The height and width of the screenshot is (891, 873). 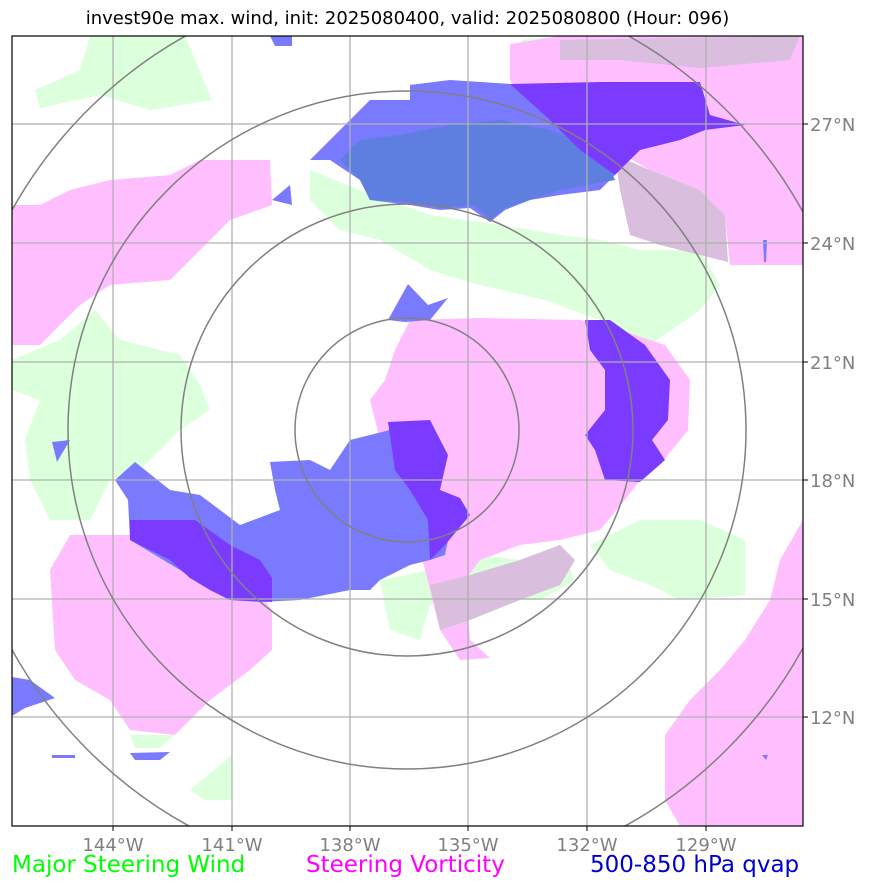 I want to click on legend-steering-vorticity: Steering Vorticity, so click(x=405, y=865).